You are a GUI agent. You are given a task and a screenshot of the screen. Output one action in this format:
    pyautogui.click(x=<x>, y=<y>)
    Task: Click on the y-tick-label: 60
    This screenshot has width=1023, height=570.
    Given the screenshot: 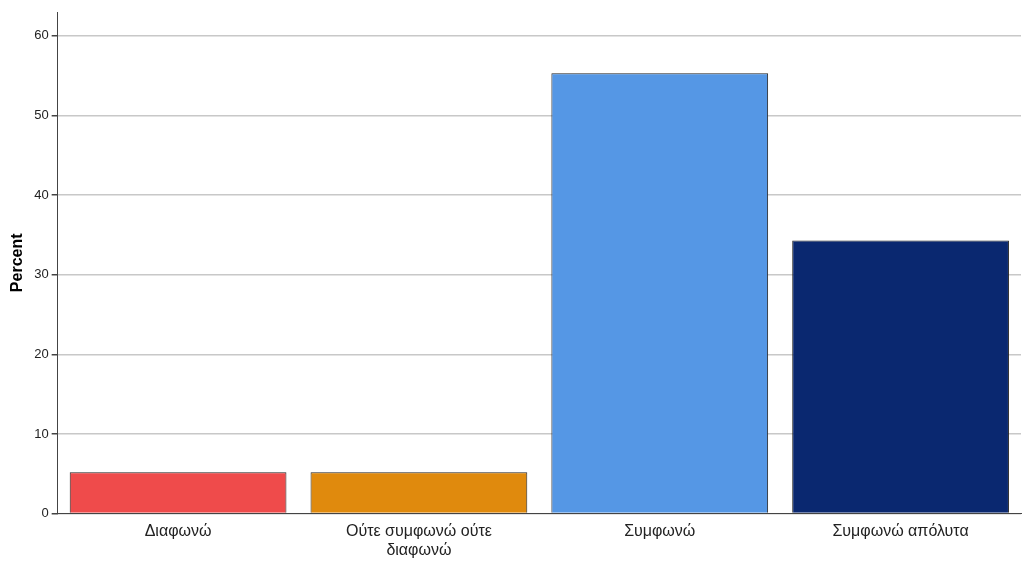 What is the action you would take?
    pyautogui.click(x=41, y=35)
    